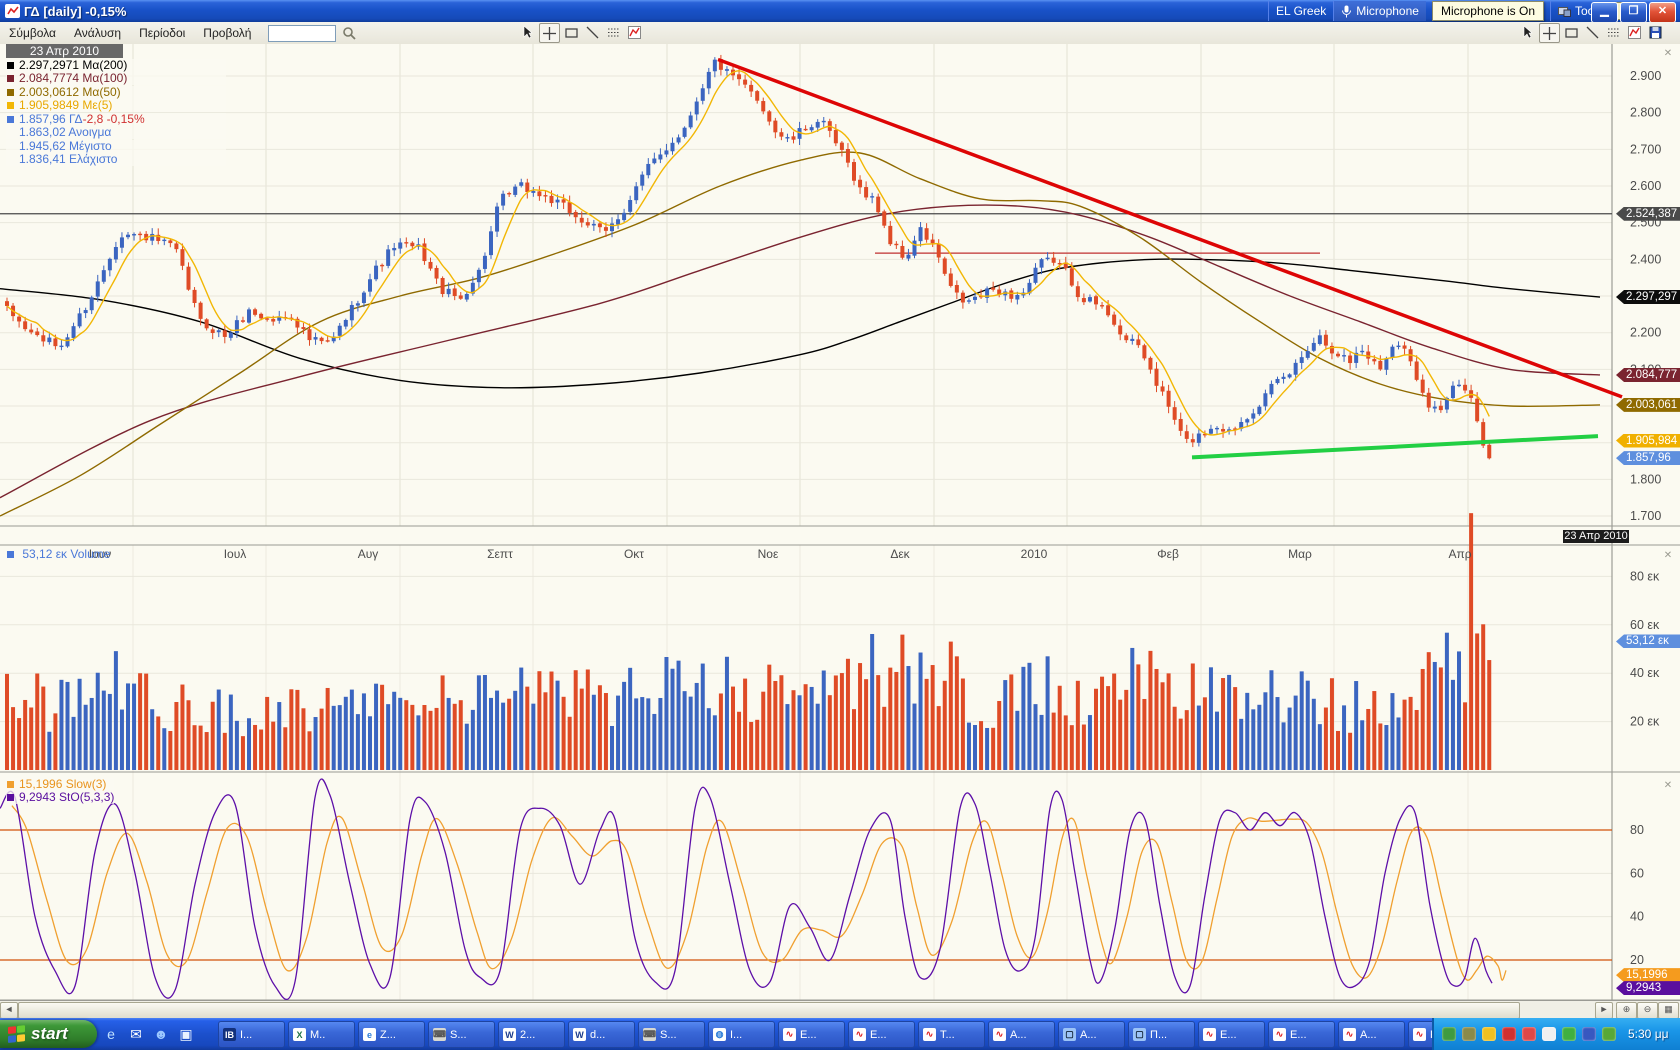 The width and height of the screenshot is (1680, 1050). I want to click on taskbar-task-1: X M.., so click(321, 1034).